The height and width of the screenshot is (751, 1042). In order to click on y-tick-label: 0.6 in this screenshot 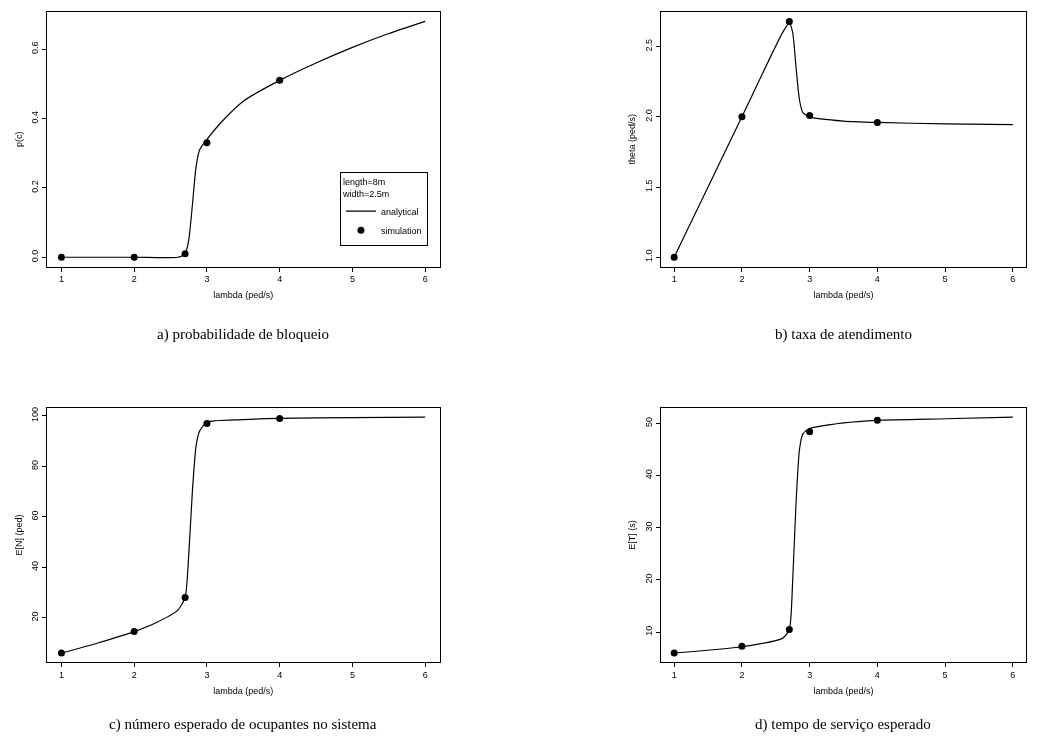, I will do `click(35, 48)`.